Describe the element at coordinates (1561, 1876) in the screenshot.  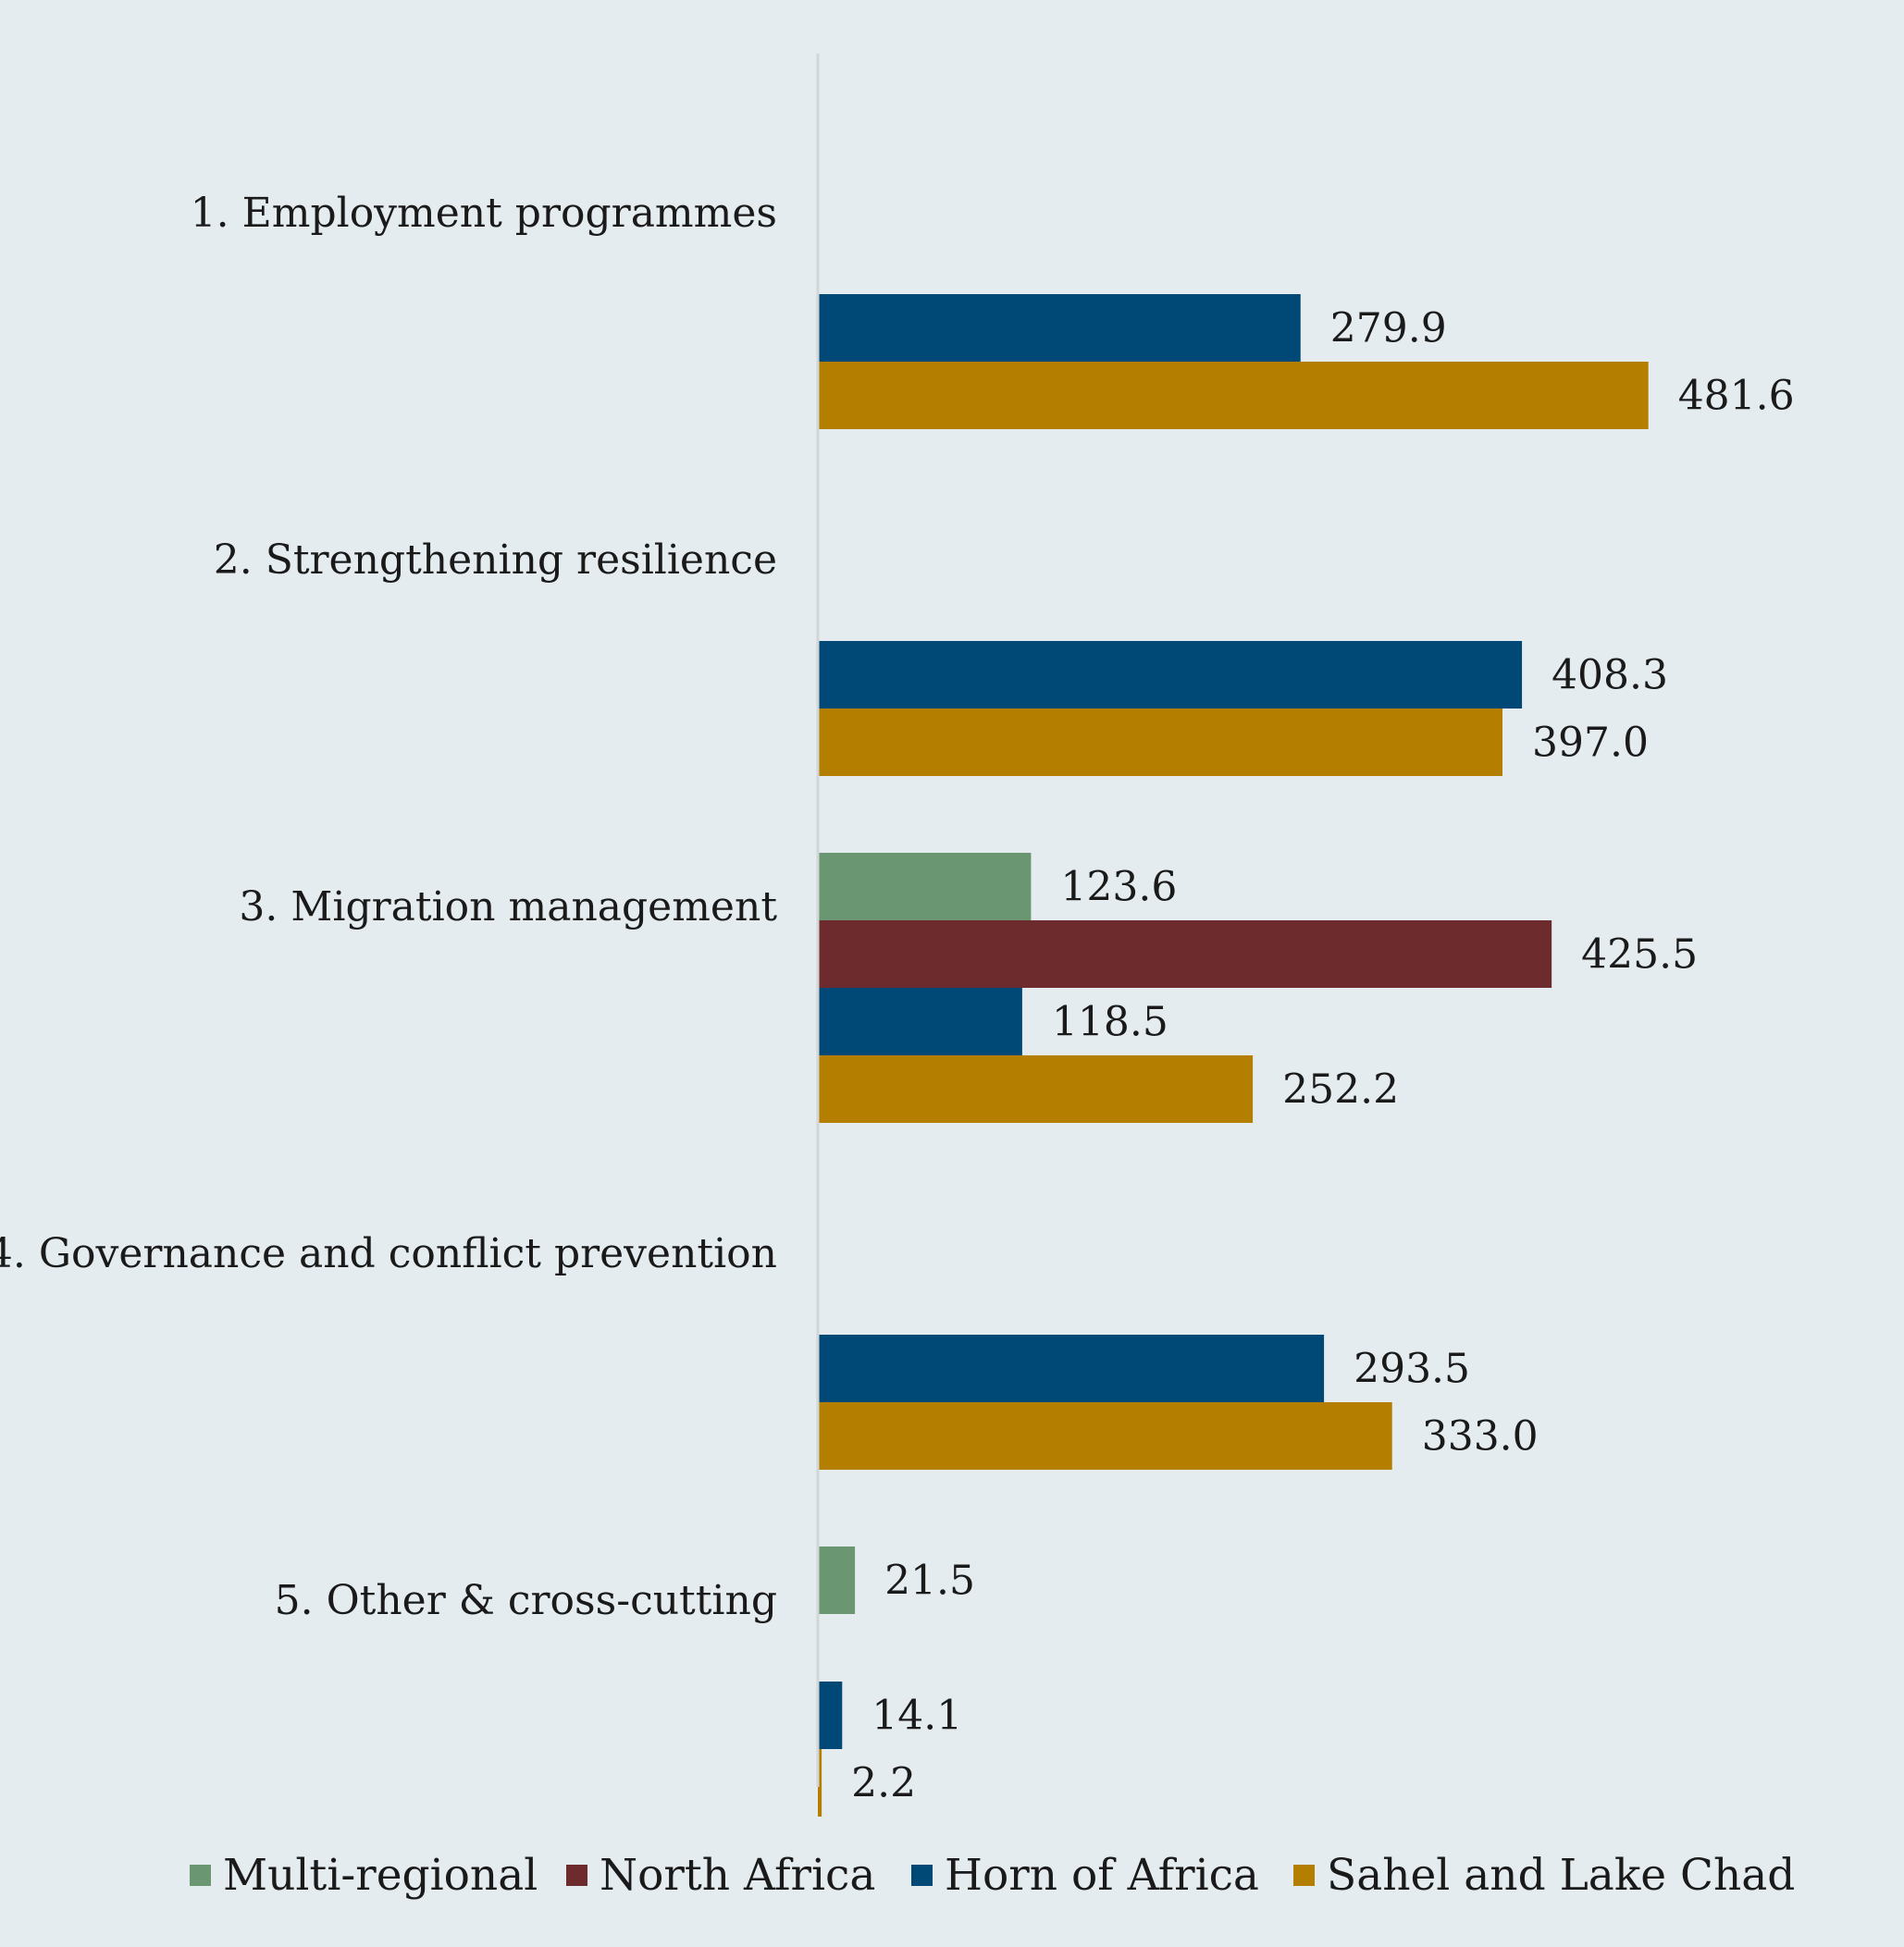
I see `legend-label: Sahel and Lake Chad` at that location.